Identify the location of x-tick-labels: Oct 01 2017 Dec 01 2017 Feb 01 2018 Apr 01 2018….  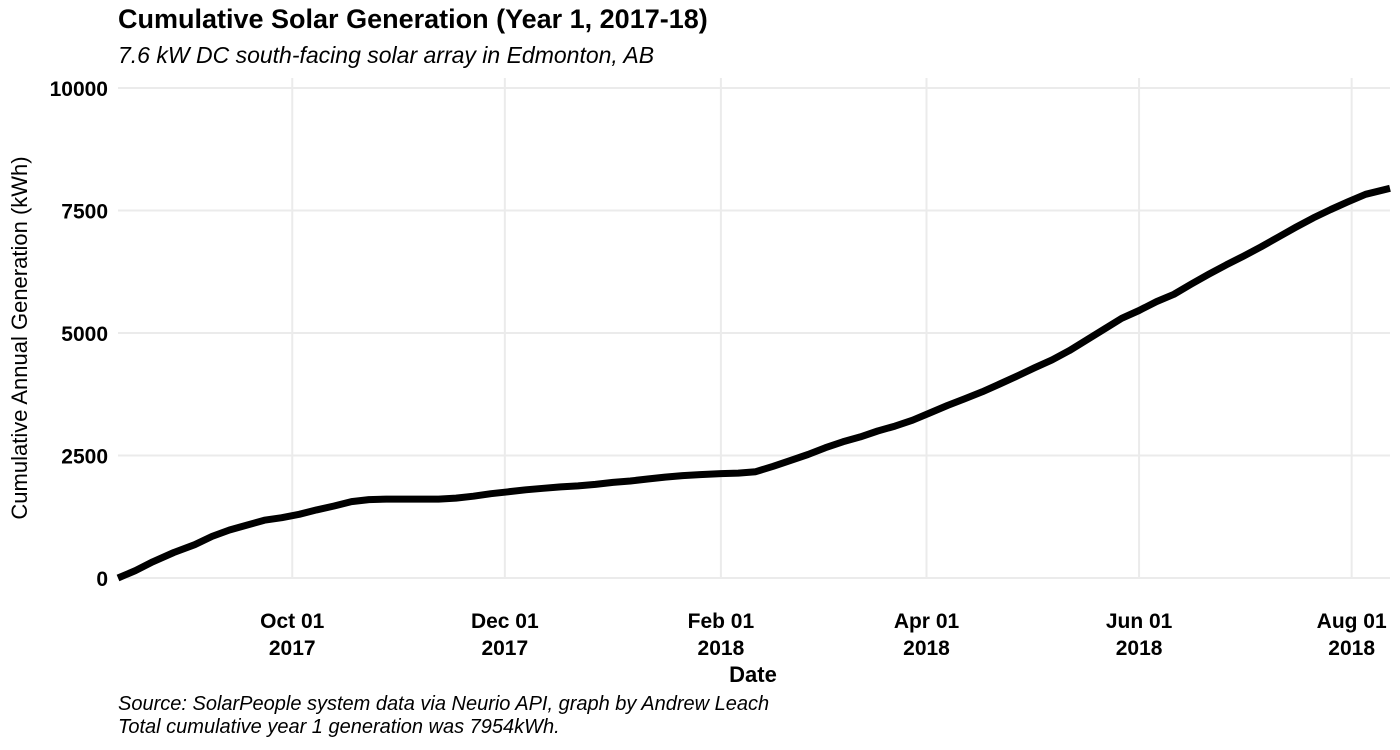
(823, 635).